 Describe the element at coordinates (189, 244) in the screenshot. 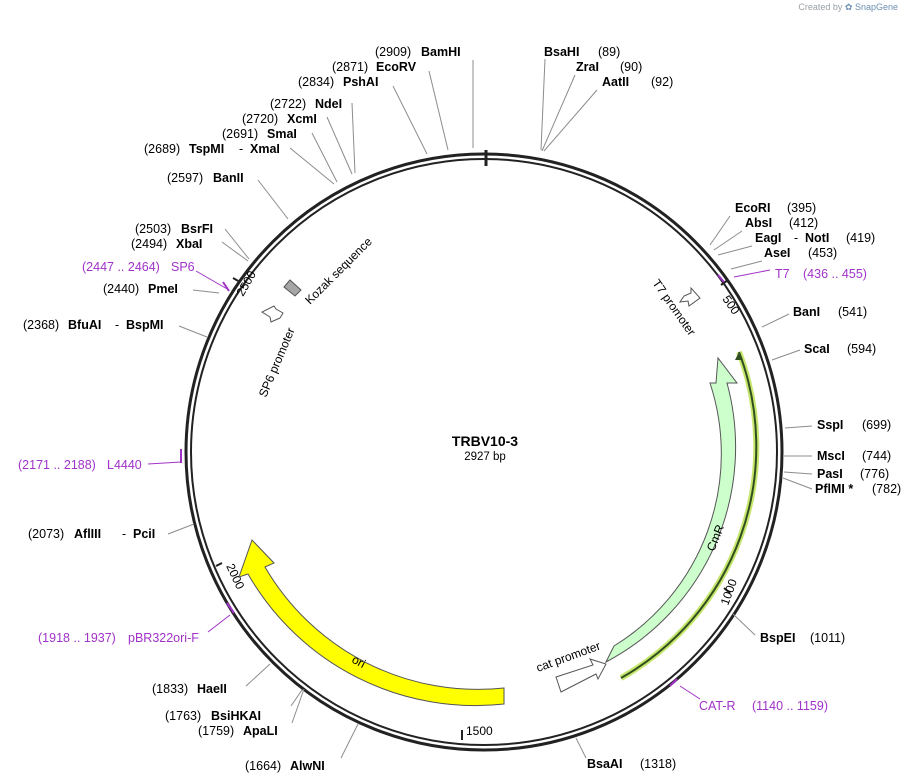

I see `enzyme-xbai: XbaI` at that location.